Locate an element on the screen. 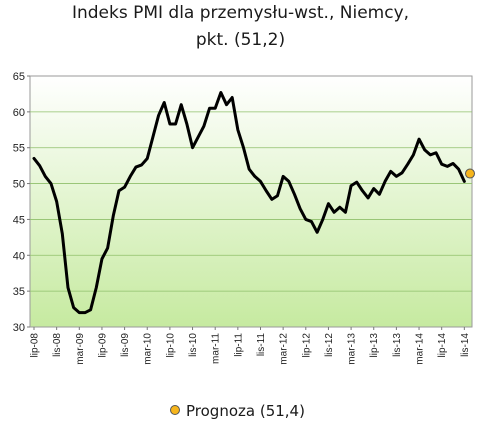 The image size is (481, 421). chart-title-line1: Indeks PMI dla przemysłu-wst., Niemcy, is located at coordinates (240, 13).